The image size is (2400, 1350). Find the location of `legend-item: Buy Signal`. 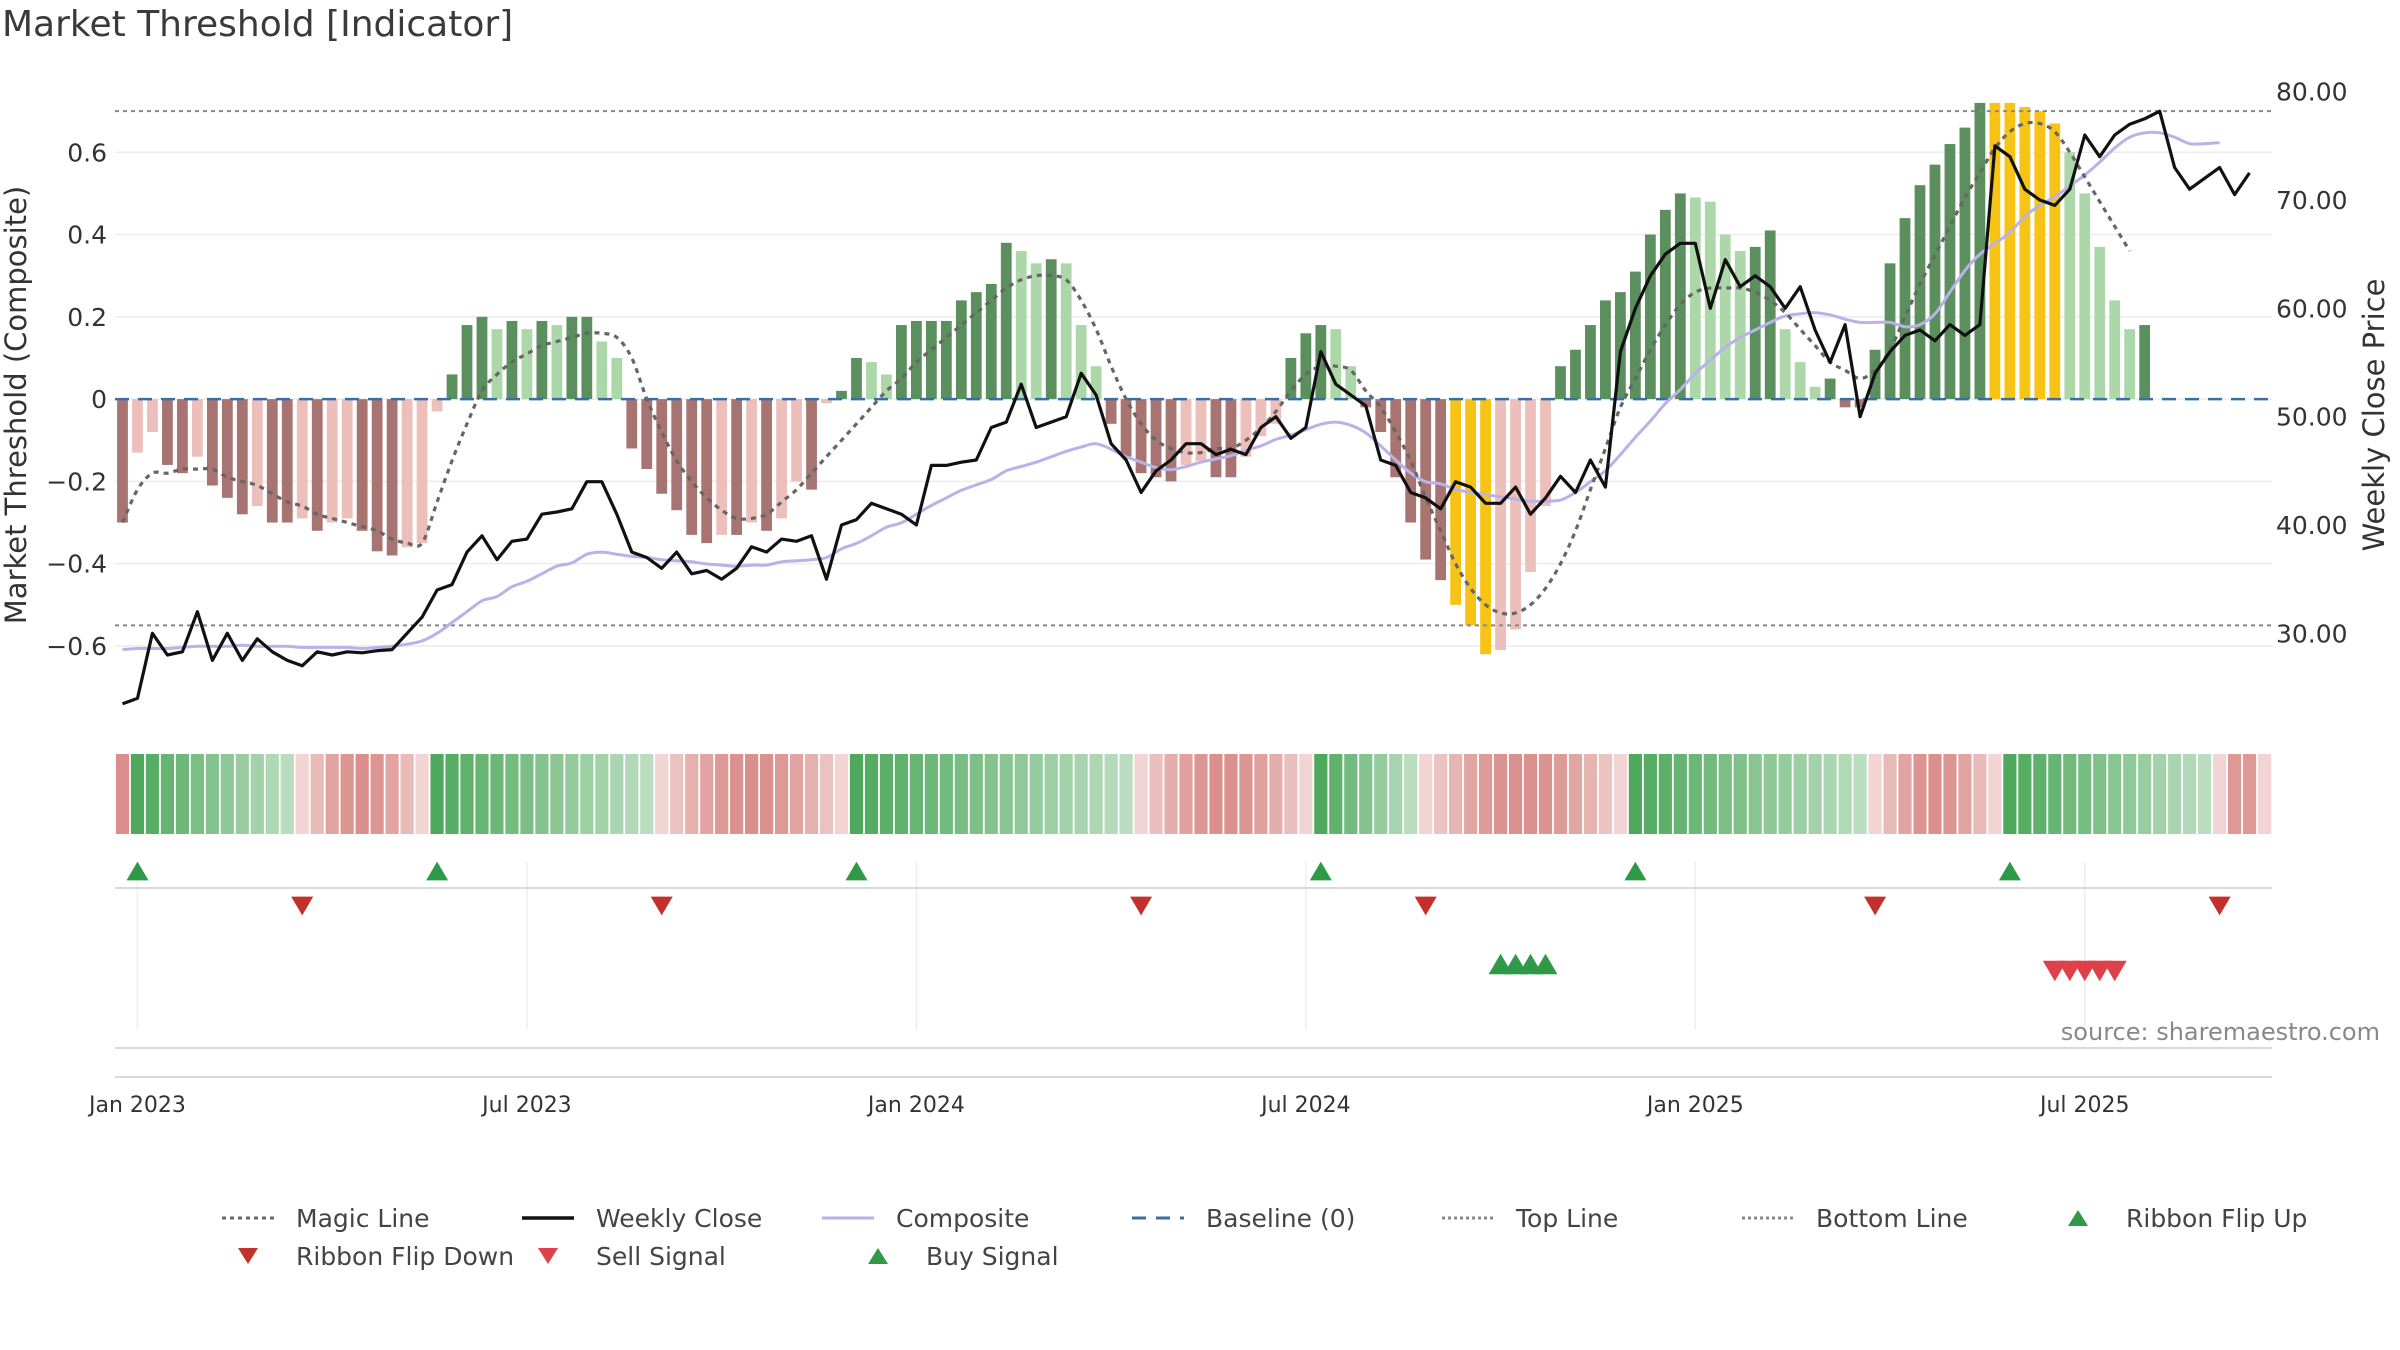

legend-item: Buy Signal is located at coordinates (954, 1256).